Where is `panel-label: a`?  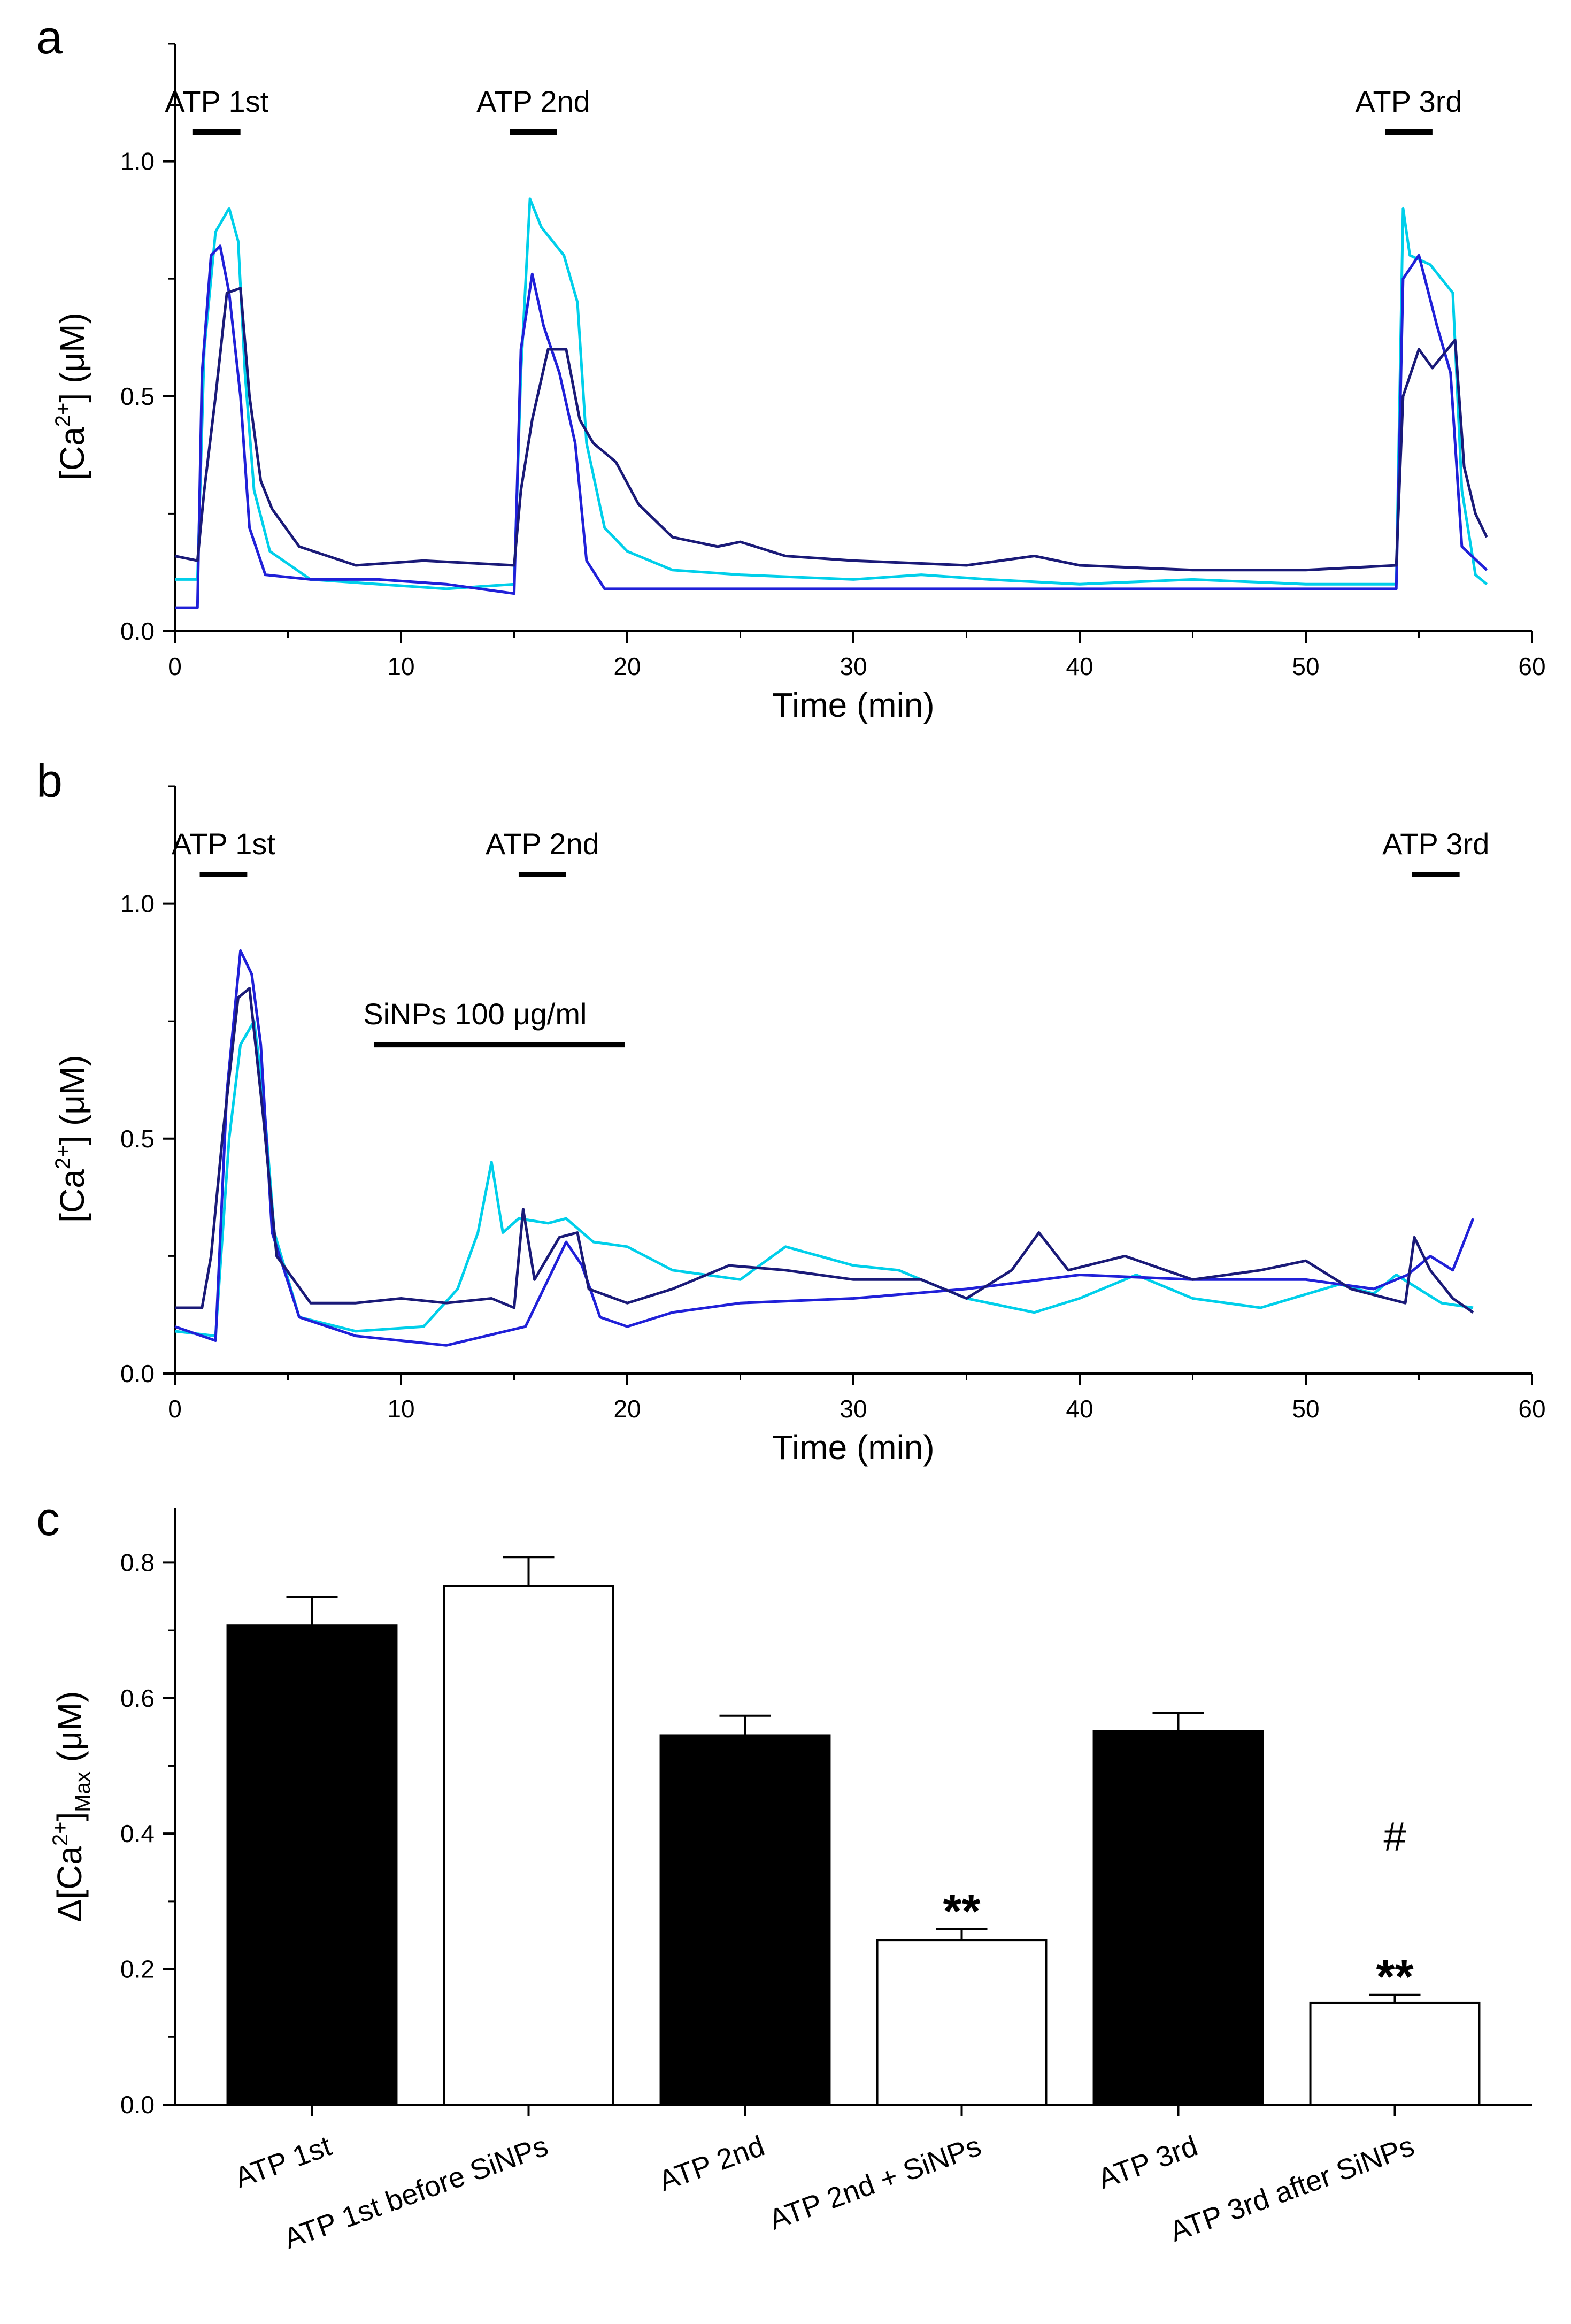 panel-label: a is located at coordinates (49, 37).